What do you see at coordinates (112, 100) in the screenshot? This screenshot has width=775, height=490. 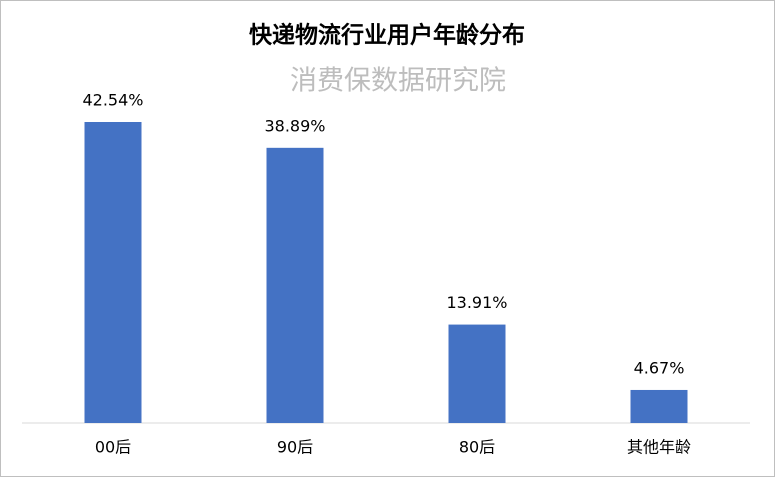 I see `data-label: 42.54%` at bounding box center [112, 100].